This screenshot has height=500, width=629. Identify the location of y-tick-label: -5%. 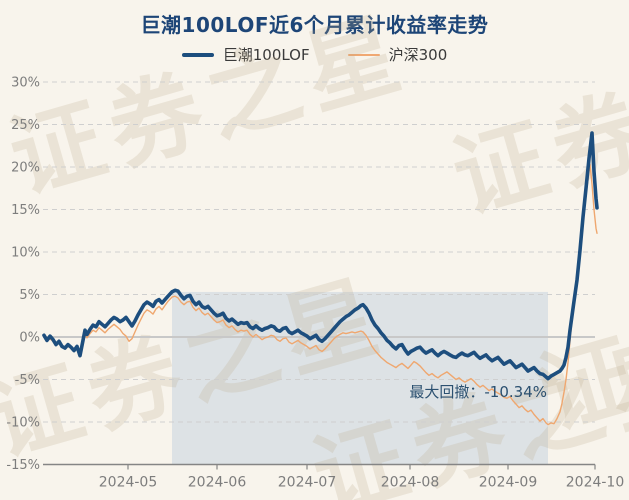
(27, 380).